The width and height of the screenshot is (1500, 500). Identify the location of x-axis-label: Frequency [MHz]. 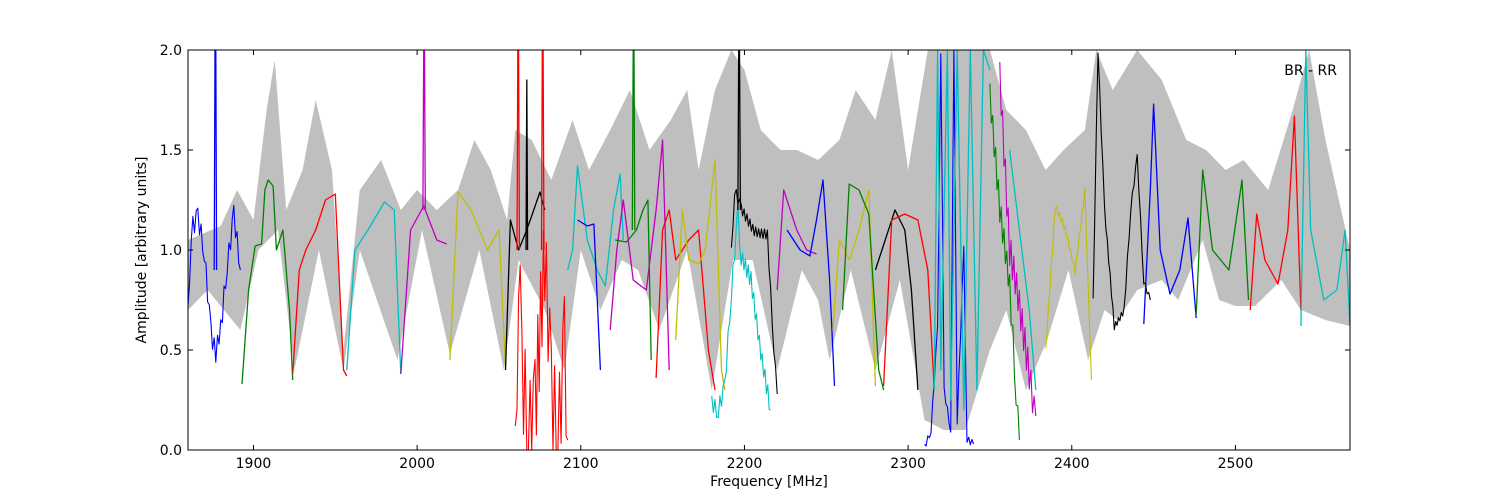
(769, 482).